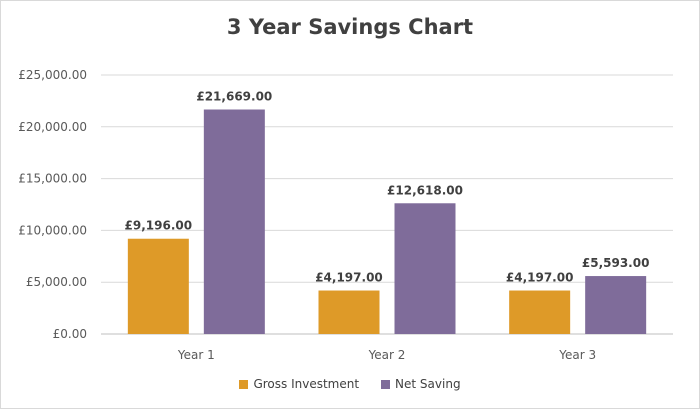 This screenshot has width=700, height=409. Describe the element at coordinates (387, 355) in the screenshot. I see `x-tick-label: Year 2` at that location.